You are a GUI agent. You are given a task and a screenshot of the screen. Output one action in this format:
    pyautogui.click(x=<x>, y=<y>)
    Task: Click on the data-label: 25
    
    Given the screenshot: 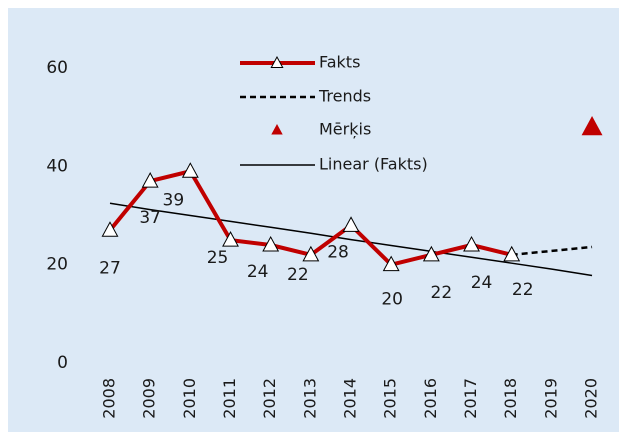 What is the action you would take?
    pyautogui.click(x=218, y=258)
    